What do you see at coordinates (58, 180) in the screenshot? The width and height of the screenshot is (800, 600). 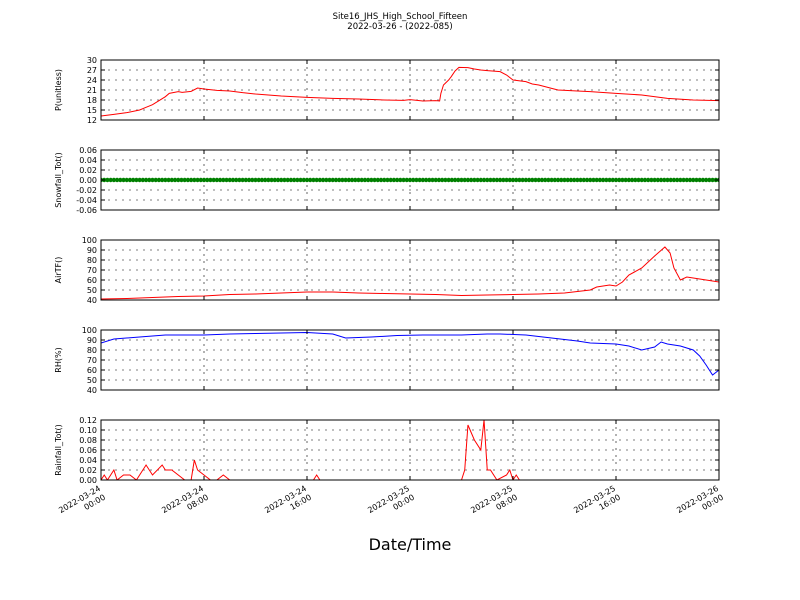 I see `y-axis-label: Snowfall_Tot()` at bounding box center [58, 180].